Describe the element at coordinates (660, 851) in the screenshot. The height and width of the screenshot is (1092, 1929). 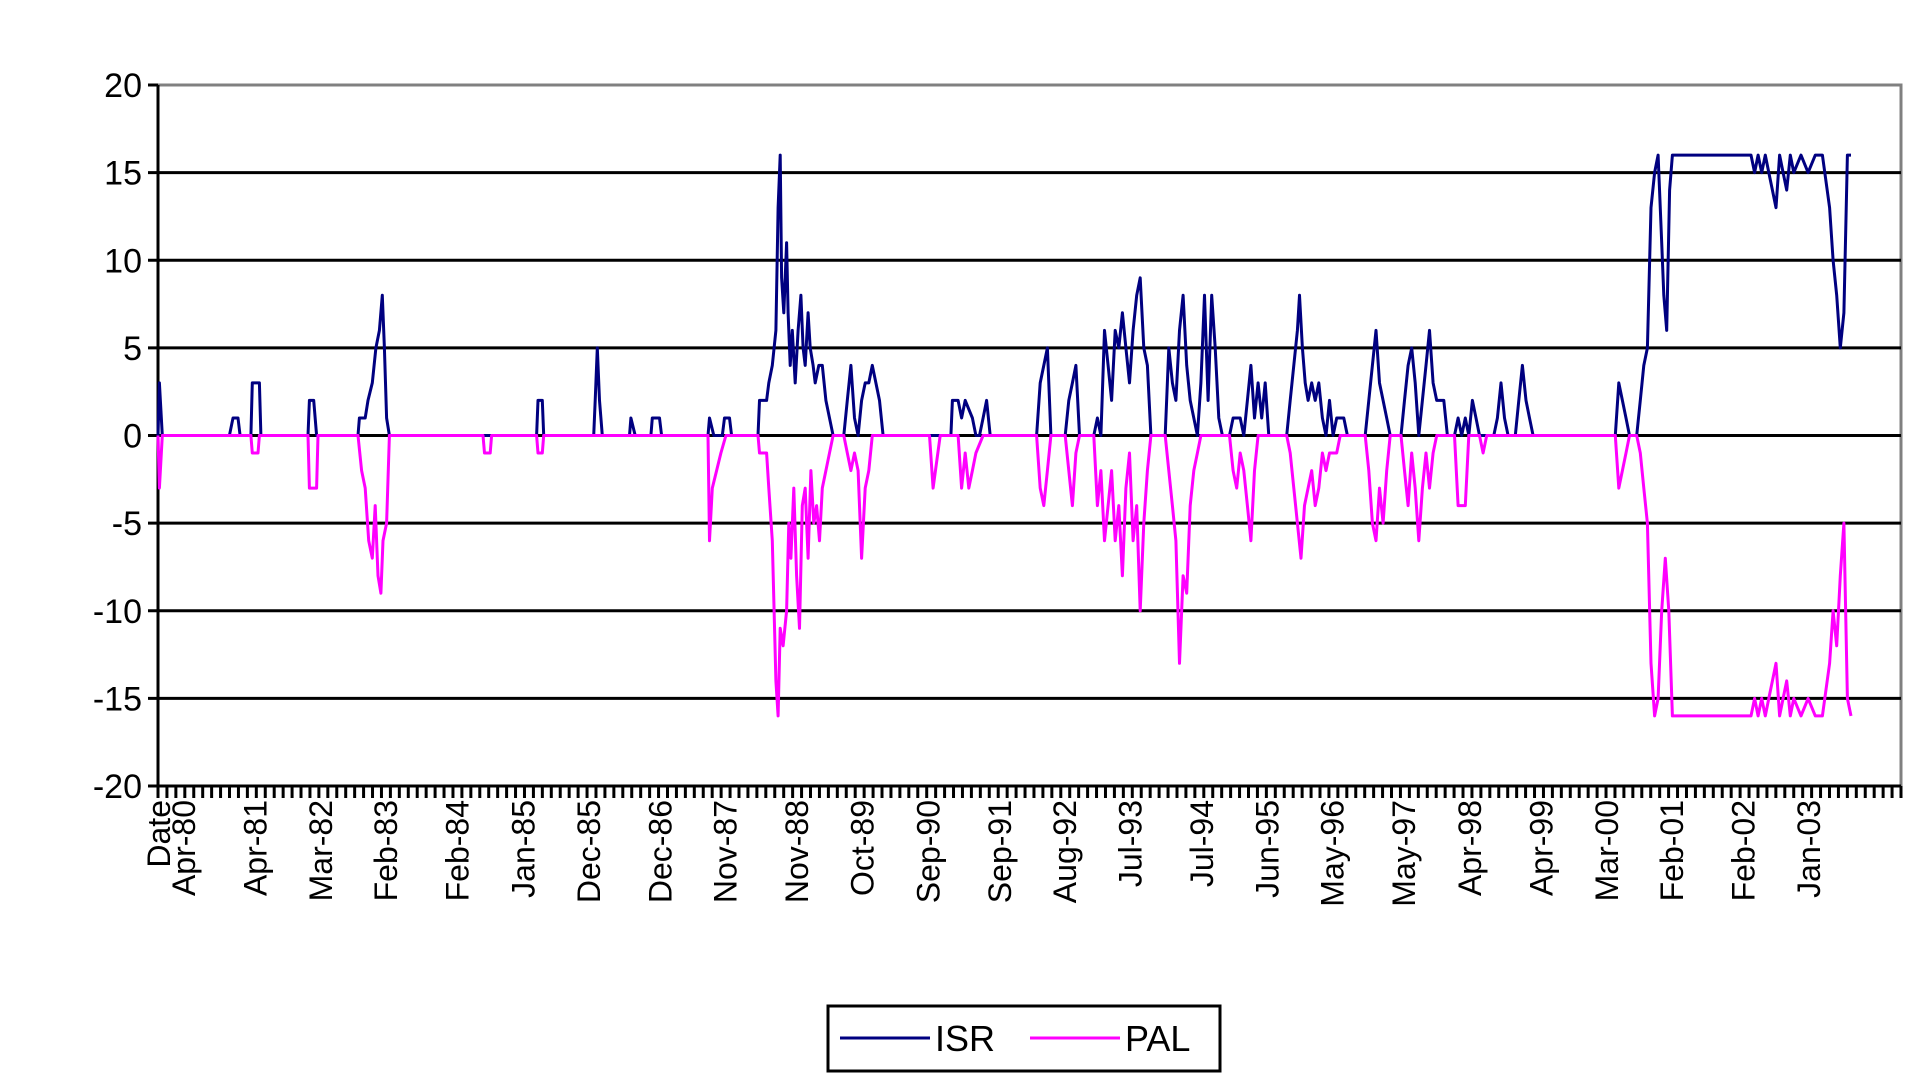
I see `x-tick-label: Dec-86` at that location.